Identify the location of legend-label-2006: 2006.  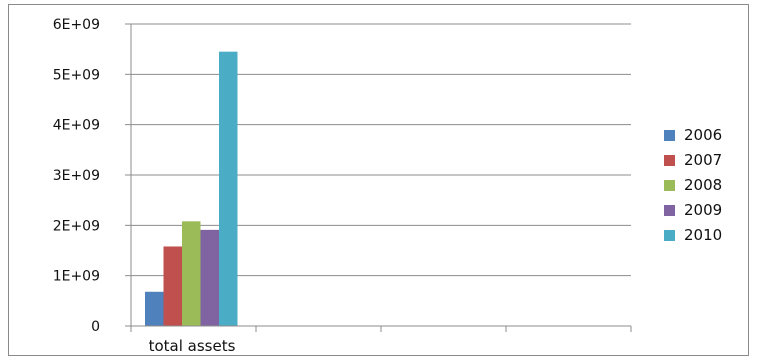
(703, 135).